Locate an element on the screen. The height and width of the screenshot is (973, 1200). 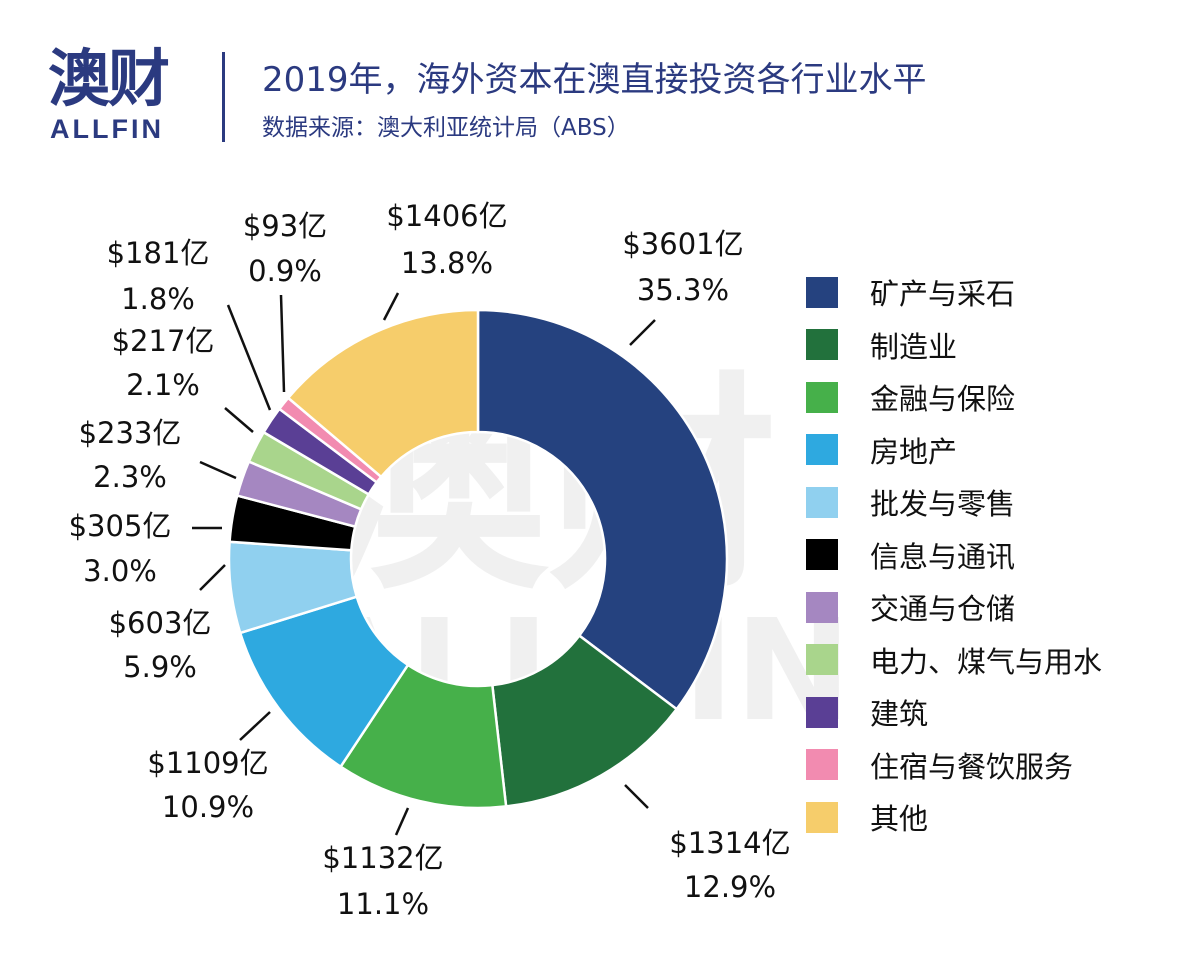
legend-item: 批发与零售 is located at coordinates (954, 502).